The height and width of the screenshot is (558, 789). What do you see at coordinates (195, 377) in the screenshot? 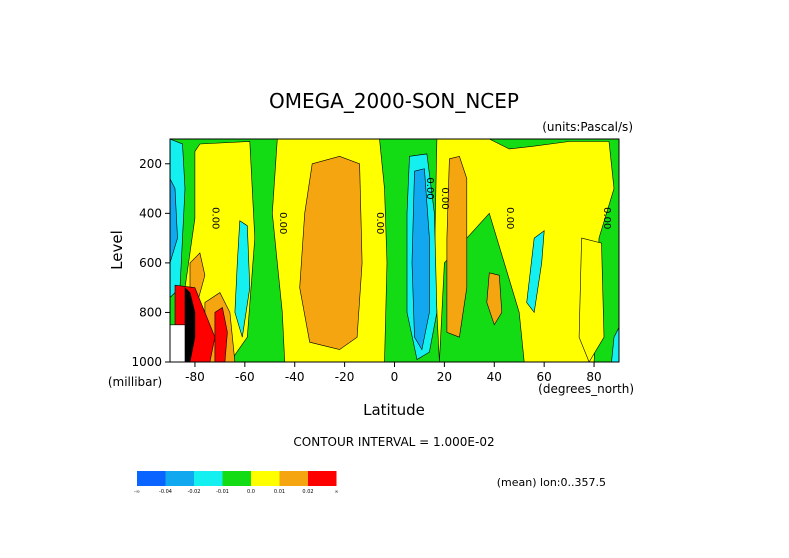
I see `x-tick-label: -80` at bounding box center [195, 377].